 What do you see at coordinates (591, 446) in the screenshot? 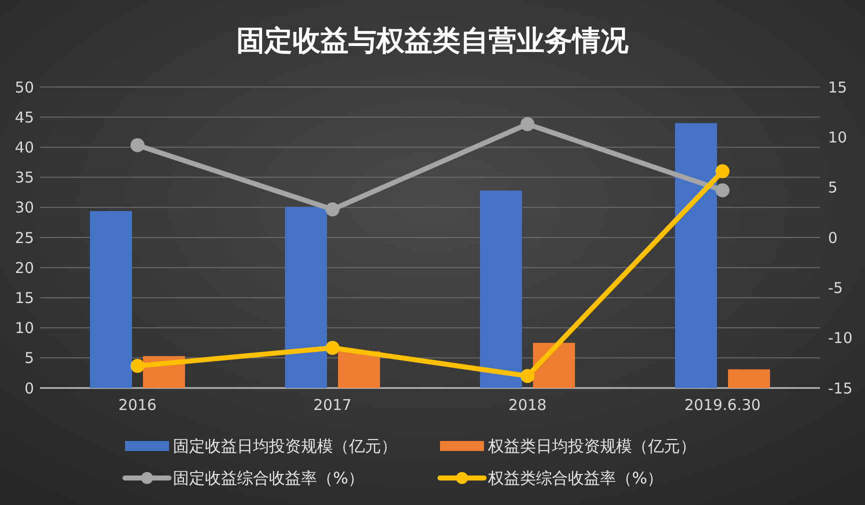
I see `legend-label: 权益类日均投资规模（亿元）` at bounding box center [591, 446].